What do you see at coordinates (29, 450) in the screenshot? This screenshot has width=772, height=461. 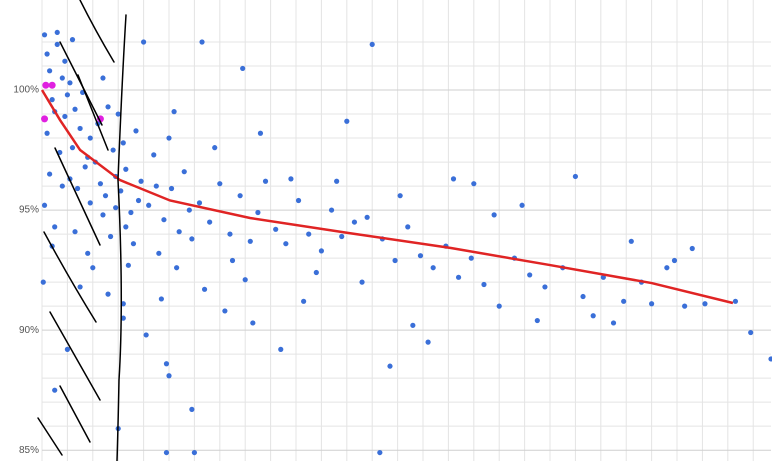 I see `y-tick-label: 85%` at bounding box center [29, 450].